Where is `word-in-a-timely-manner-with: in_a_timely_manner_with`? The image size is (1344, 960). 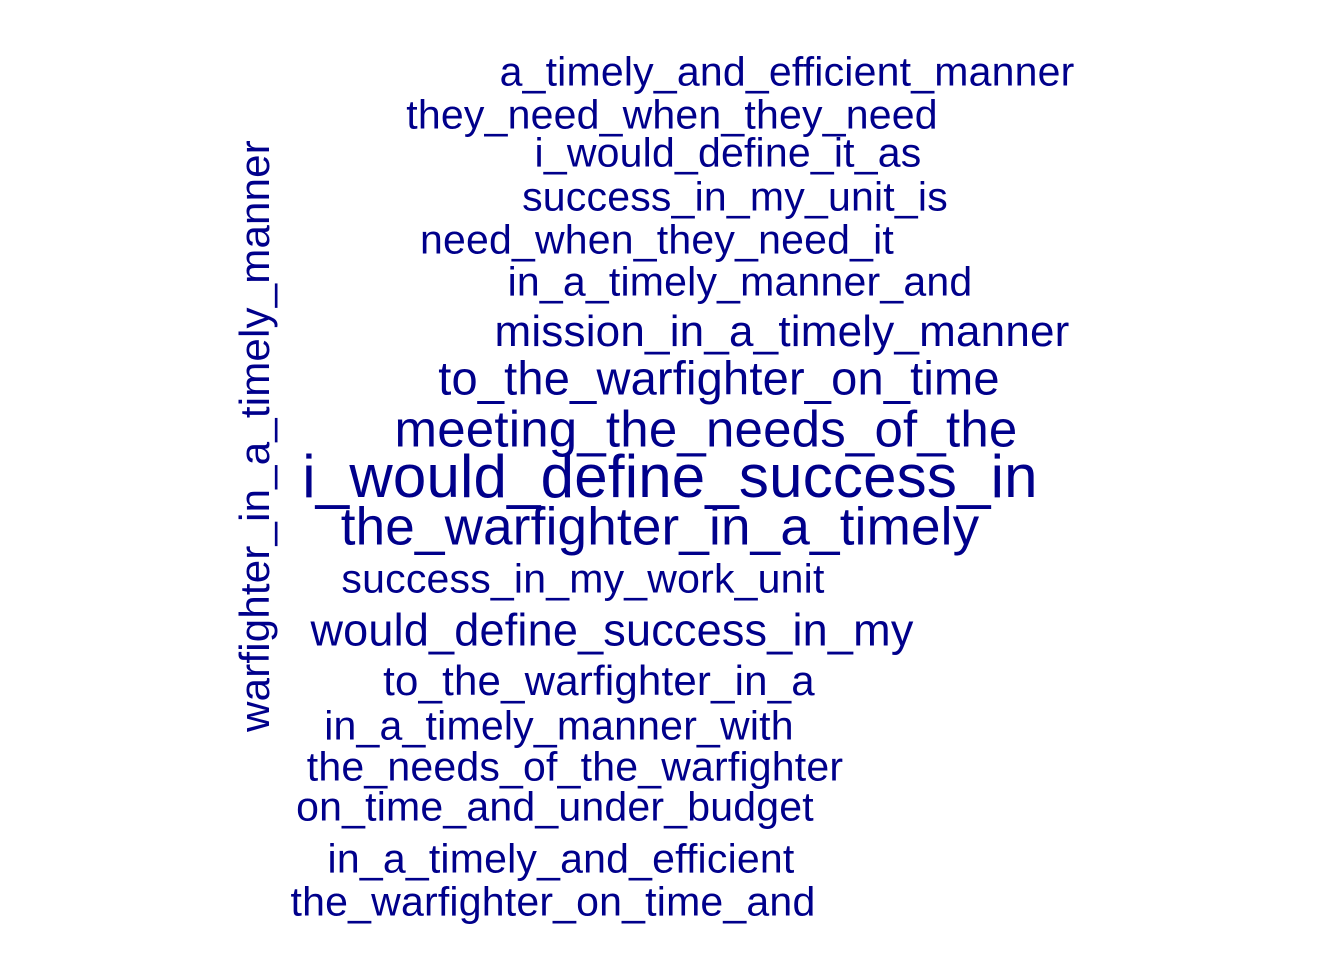 word-in-a-timely-manner-with: in_a_timely_manner_with is located at coordinates (559, 725).